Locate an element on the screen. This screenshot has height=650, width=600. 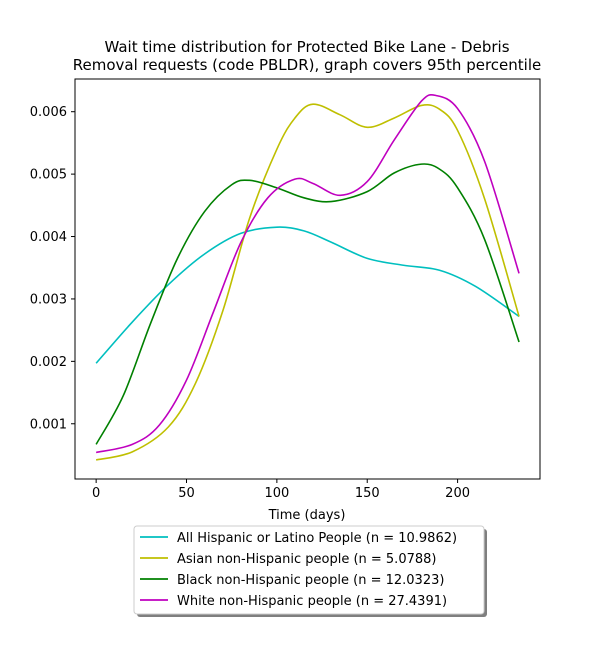
y-tick-label: 0.001 is located at coordinates (48, 424).